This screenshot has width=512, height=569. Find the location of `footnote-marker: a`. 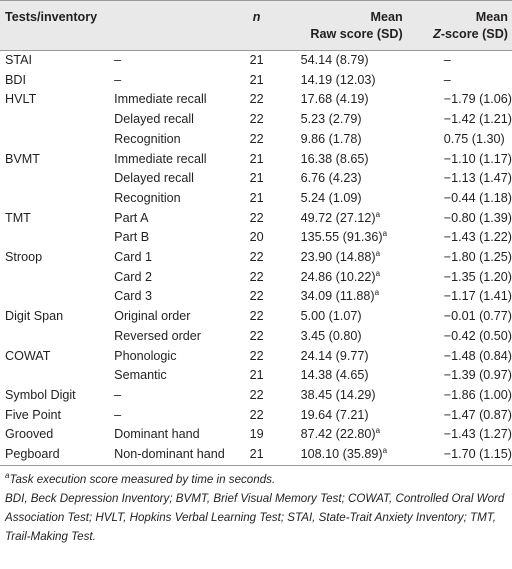

footnote-marker: a is located at coordinates (7, 475).